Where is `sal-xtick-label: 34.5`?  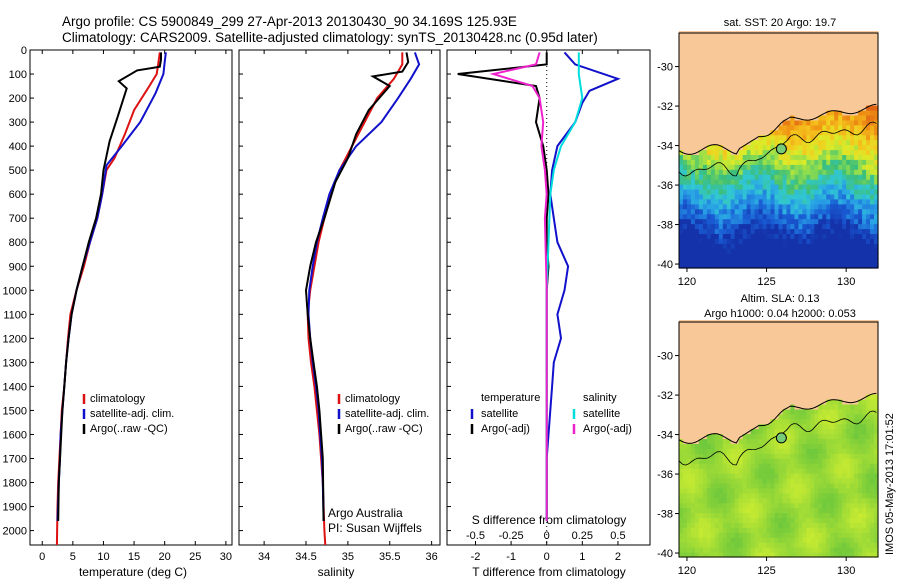 sal-xtick-label: 34.5 is located at coordinates (305, 557).